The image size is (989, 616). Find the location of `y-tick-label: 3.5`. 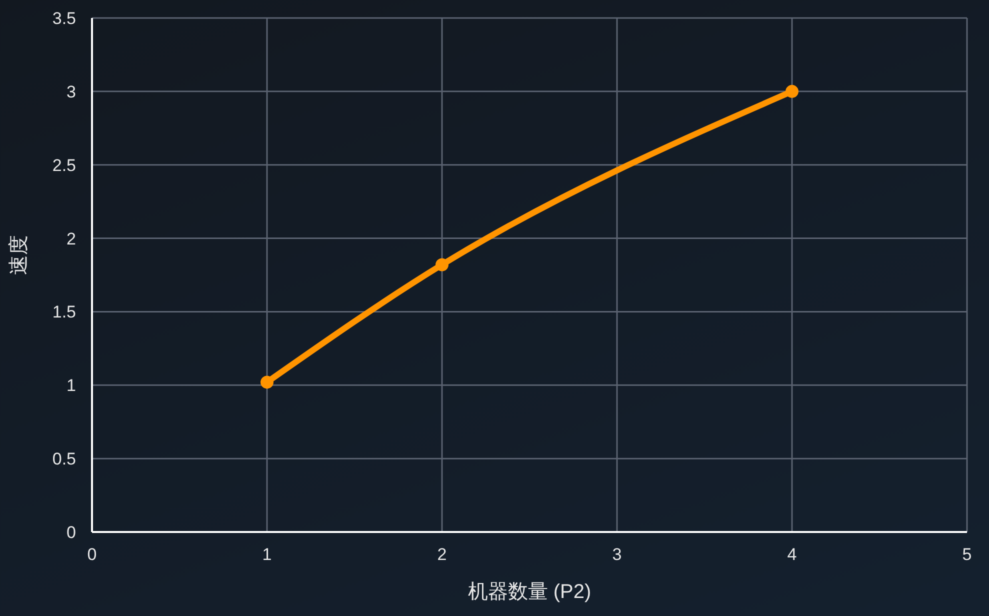

y-tick-label: 3.5 is located at coordinates (64, 18).